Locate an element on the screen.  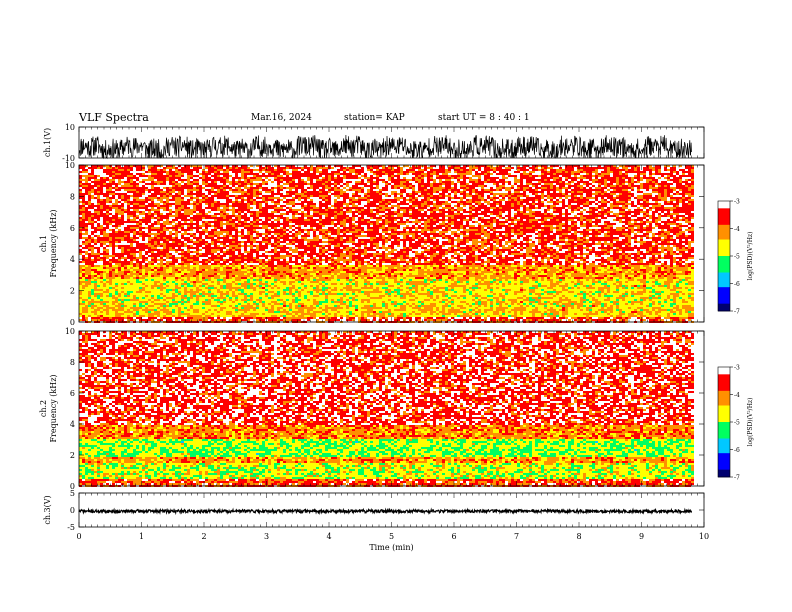
x-tick-label: 5 is located at coordinates (391, 536).